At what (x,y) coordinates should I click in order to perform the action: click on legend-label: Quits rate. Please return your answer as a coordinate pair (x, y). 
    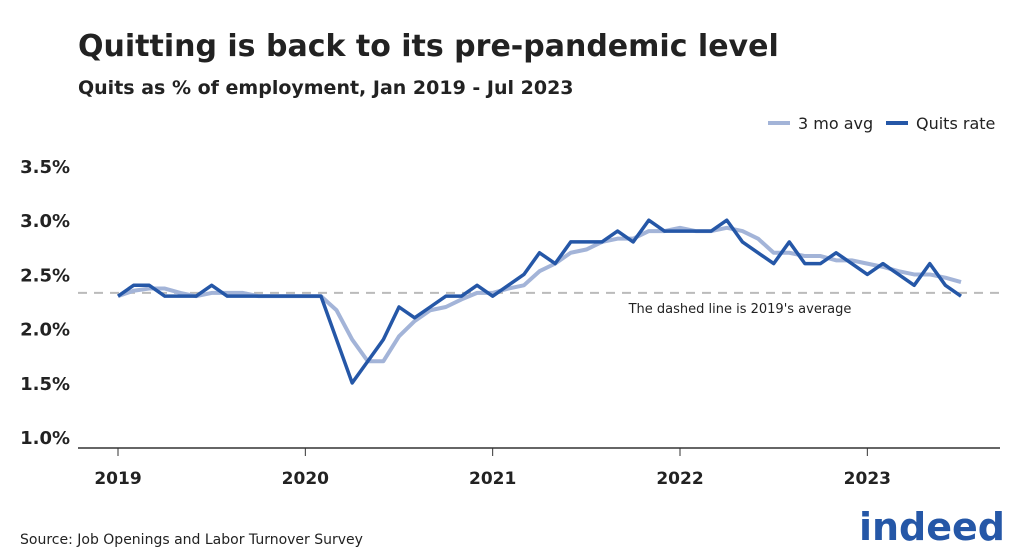
    Looking at the image, I should click on (955, 123).